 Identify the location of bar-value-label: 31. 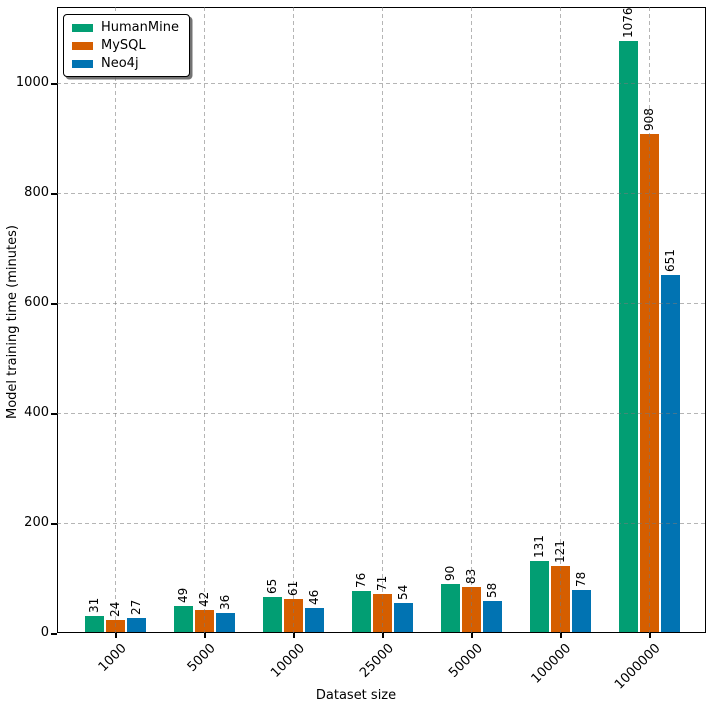
(93, 605).